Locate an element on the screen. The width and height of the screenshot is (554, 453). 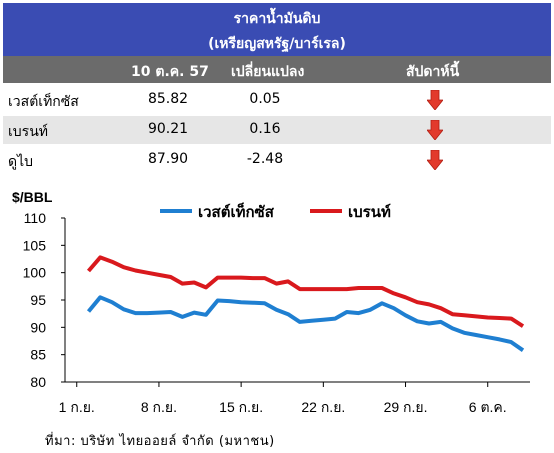
title-banner: ราคาน้ำมันดิบ (เหรียญสหรัฐ/บาร์เรล) is located at coordinates (277, 29).